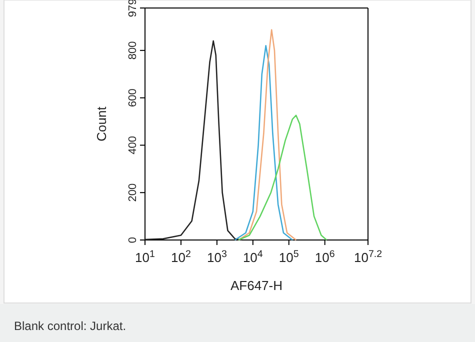  Describe the element at coordinates (216, 256) in the screenshot. I see `x-tick-label: 10$^{3}$` at that location.